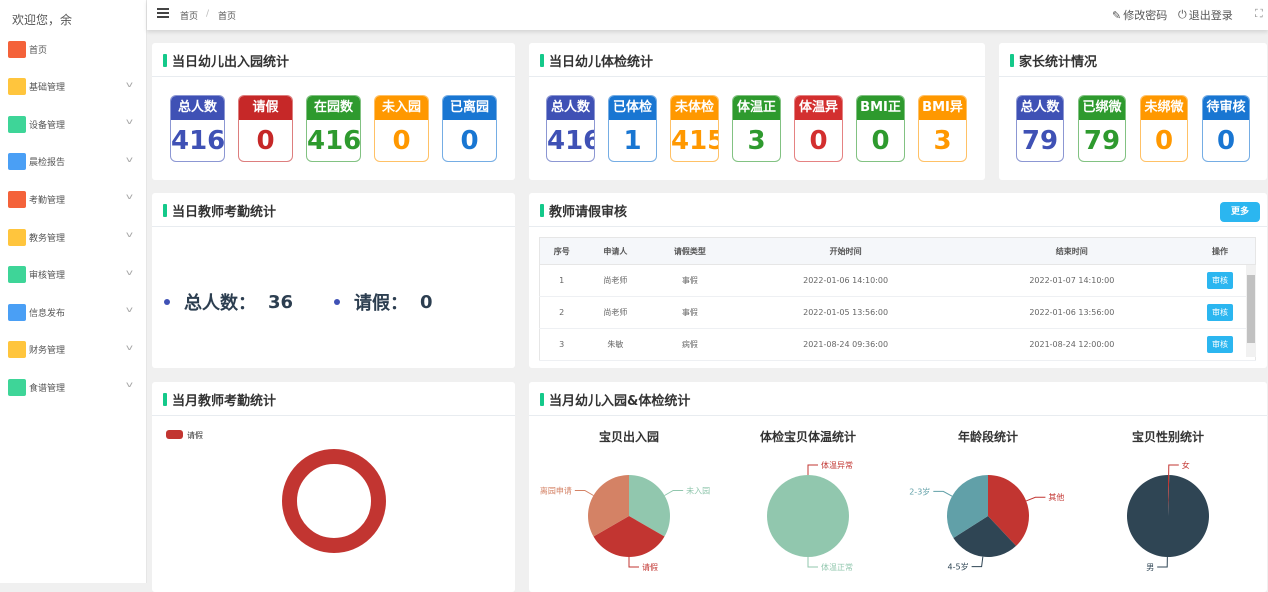  Describe the element at coordinates (265, 108) in the screenshot. I see `stat-label: 请假` at that location.